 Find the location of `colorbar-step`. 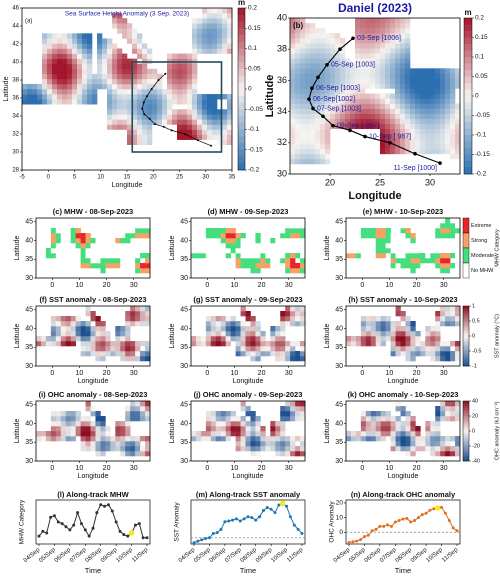

colorbar-step is located at coordinates (468, 158).